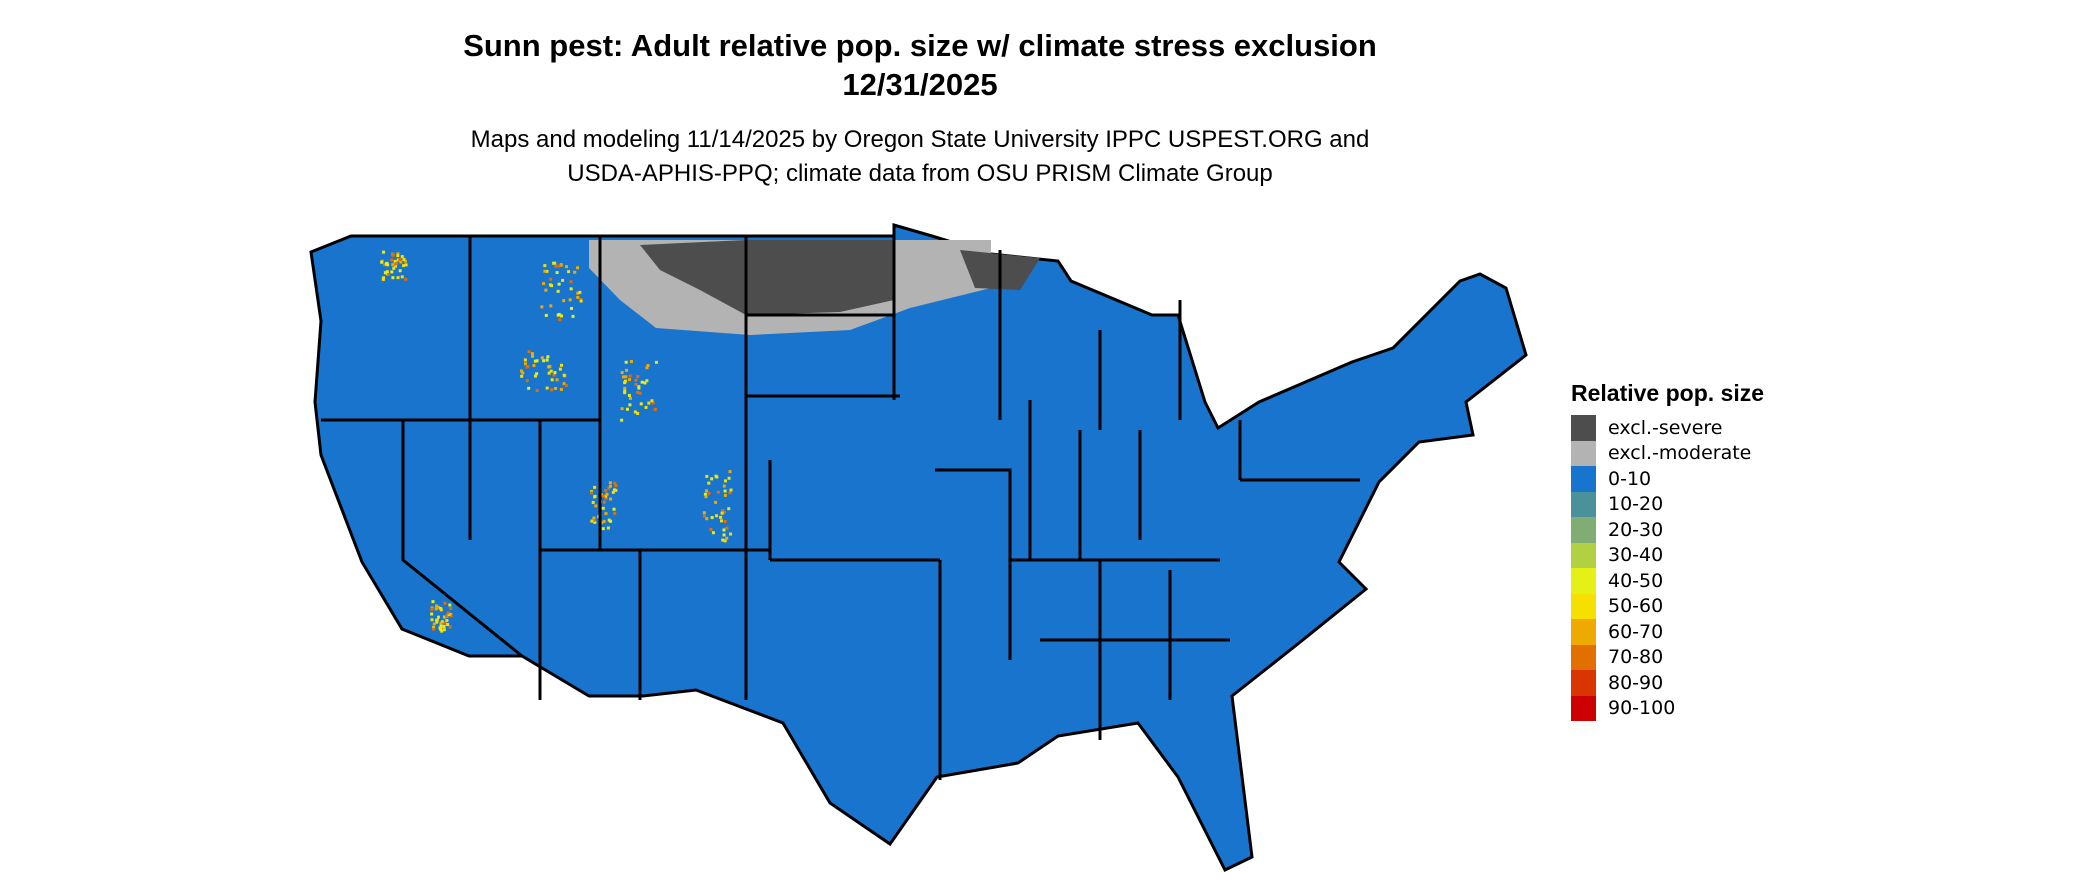 Image resolution: width=2100 pixels, height=892 pixels. Describe the element at coordinates (1667, 453) in the screenshot. I see `legend-item: excl.-moderate` at that location.